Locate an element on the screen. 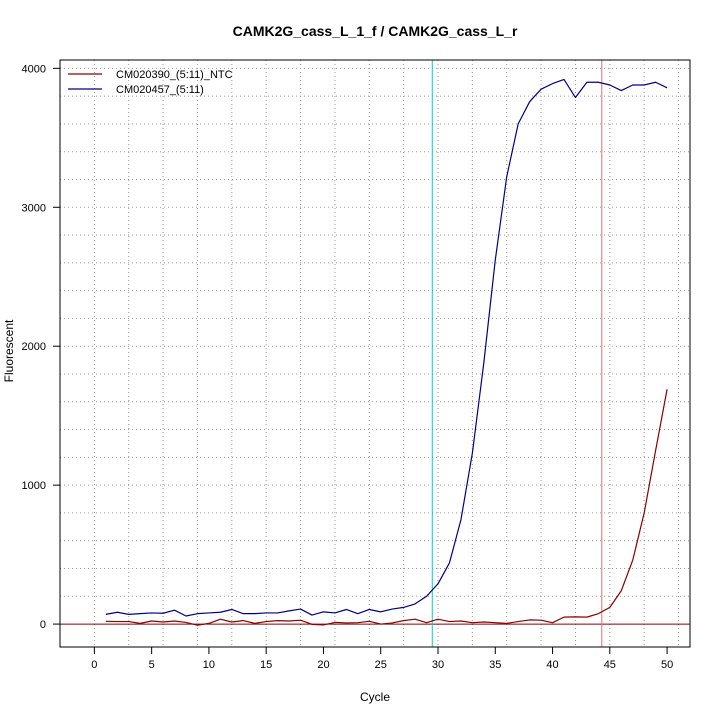 The width and height of the screenshot is (720, 720). x-tick-label: 50 is located at coordinates (667, 665).